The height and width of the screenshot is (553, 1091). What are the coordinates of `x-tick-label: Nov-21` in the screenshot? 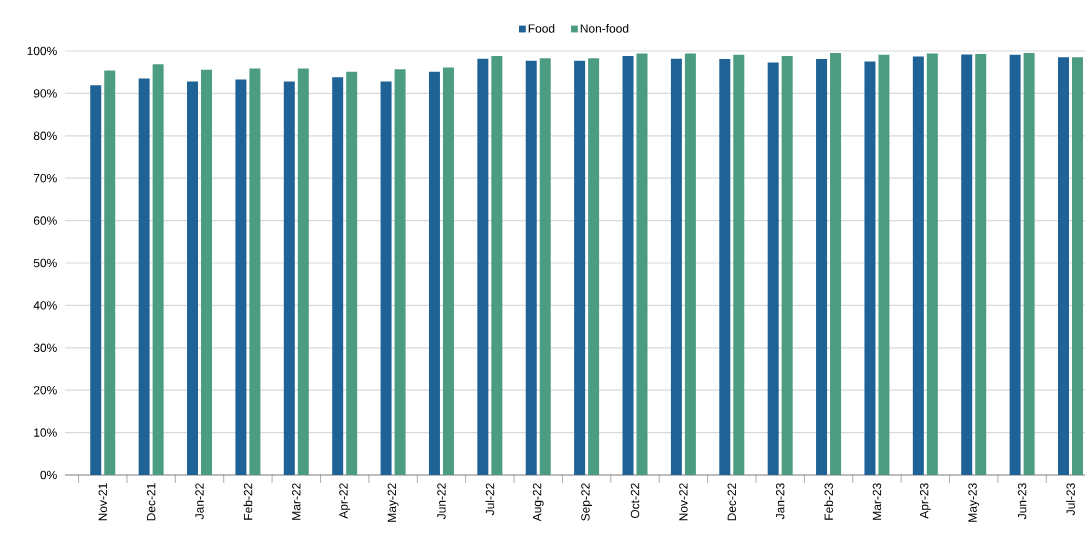 It's located at (102, 502).